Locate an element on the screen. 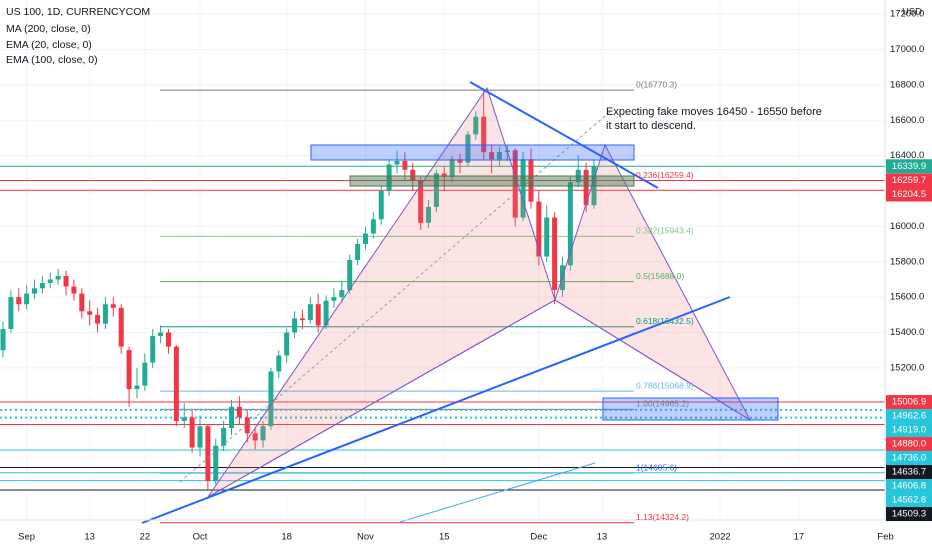 The height and width of the screenshot is (550, 932). price-tag-label: 16204.5 is located at coordinates (909, 194).